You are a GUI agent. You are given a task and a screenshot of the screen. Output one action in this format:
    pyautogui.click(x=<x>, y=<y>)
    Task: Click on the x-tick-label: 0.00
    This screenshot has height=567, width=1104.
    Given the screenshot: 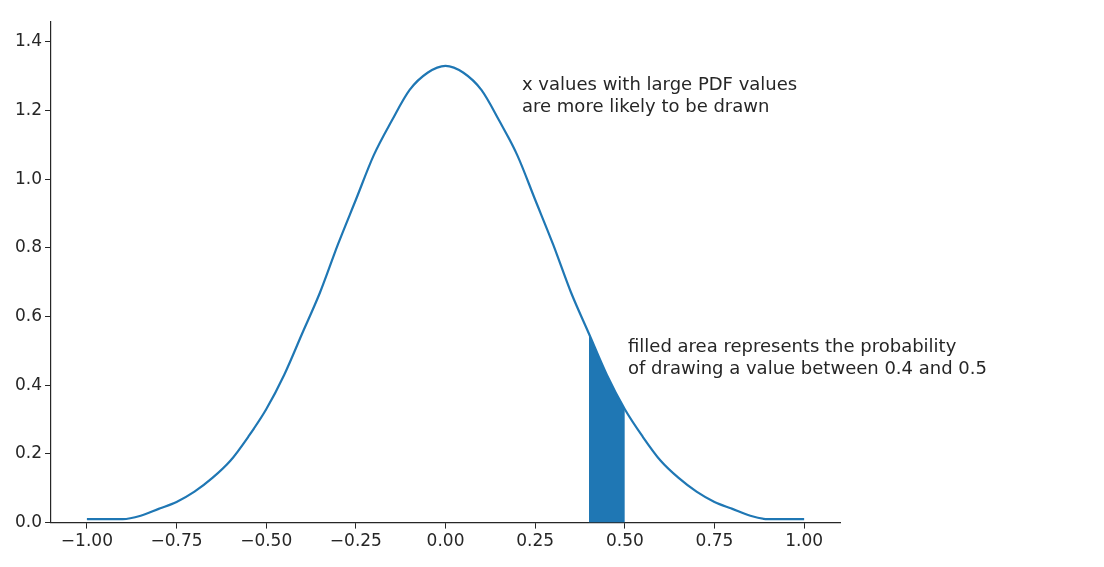 What is the action you would take?
    pyautogui.click(x=445, y=540)
    